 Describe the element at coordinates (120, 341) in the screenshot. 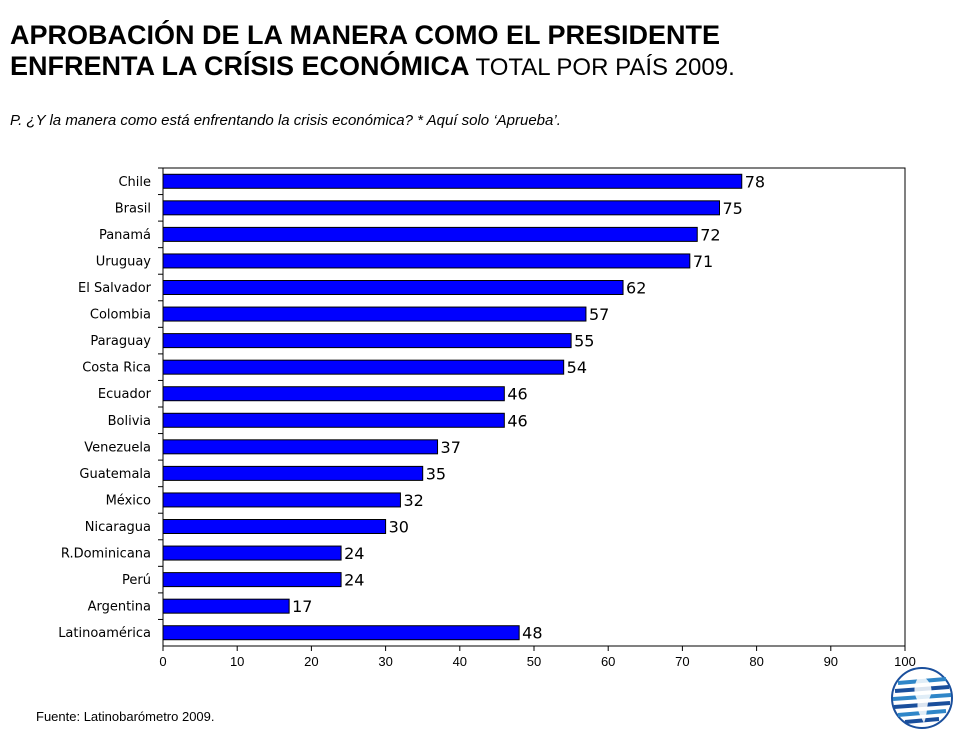

I see `category-label: Paraguay` at that location.